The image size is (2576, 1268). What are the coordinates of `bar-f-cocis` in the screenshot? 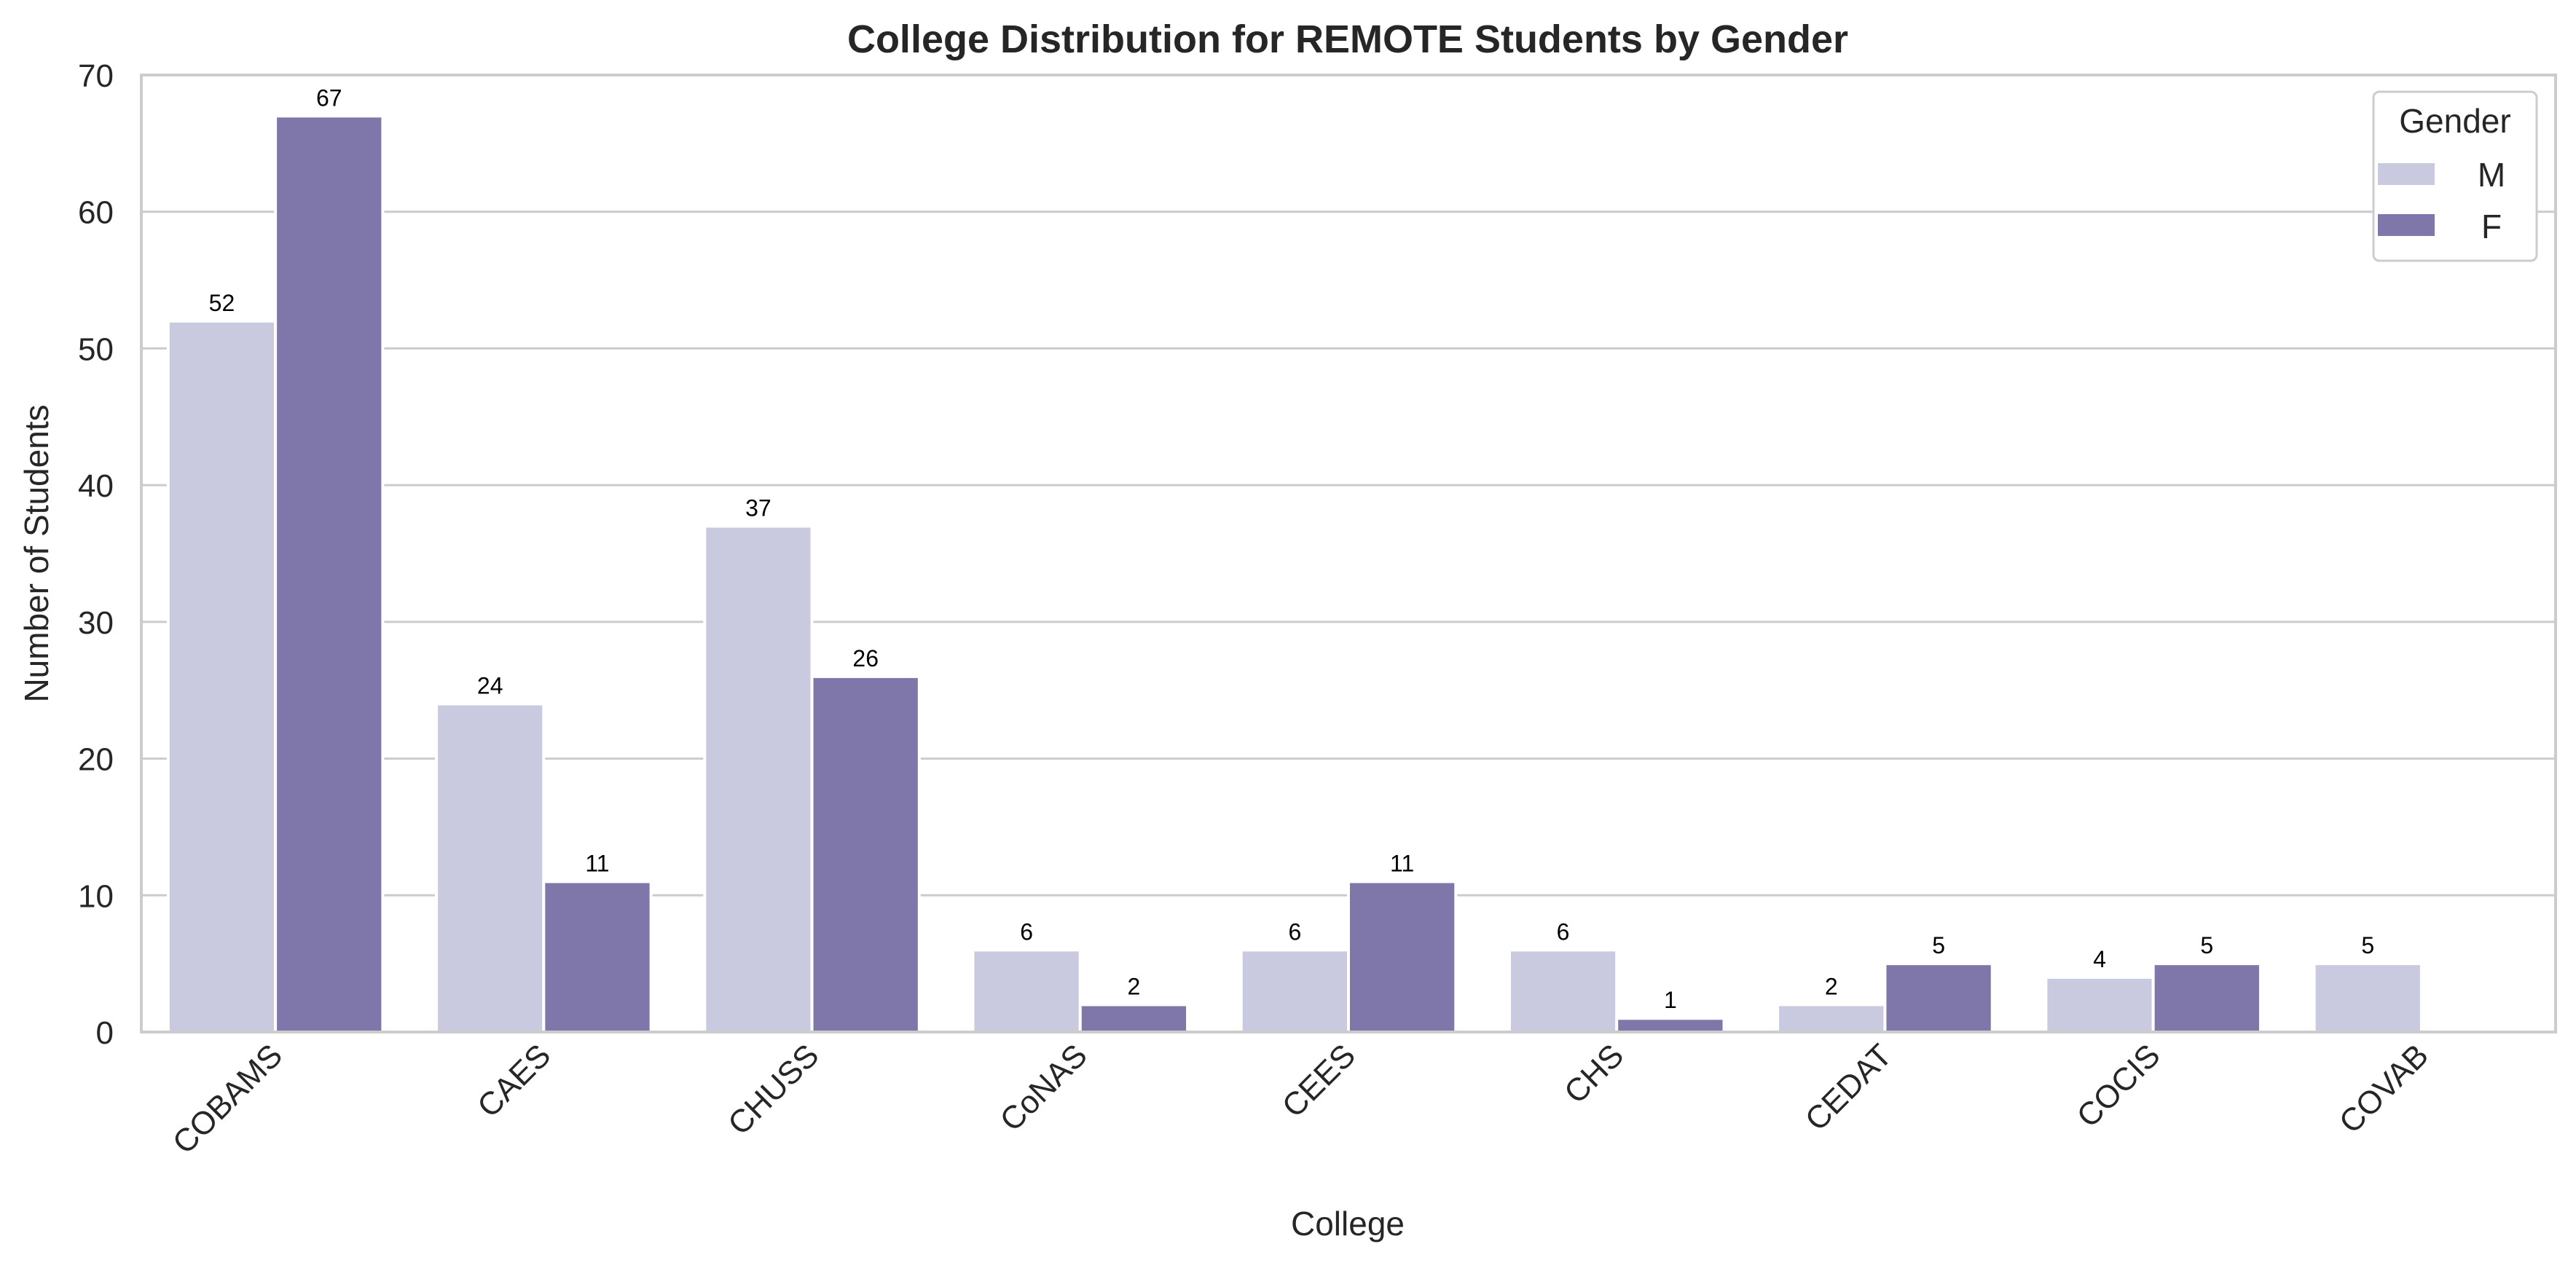 It's located at (2206, 997).